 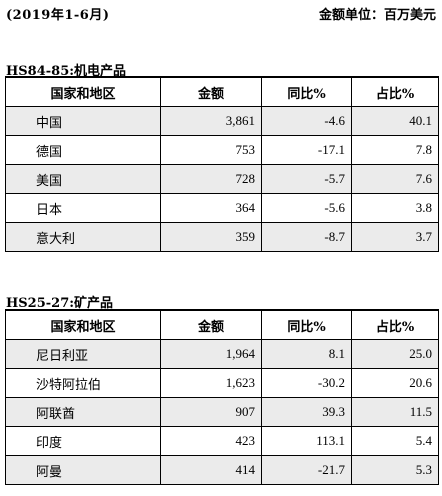 What do you see at coordinates (211, 121) in the screenshot?
I see `amount-cell: 3,861` at bounding box center [211, 121].